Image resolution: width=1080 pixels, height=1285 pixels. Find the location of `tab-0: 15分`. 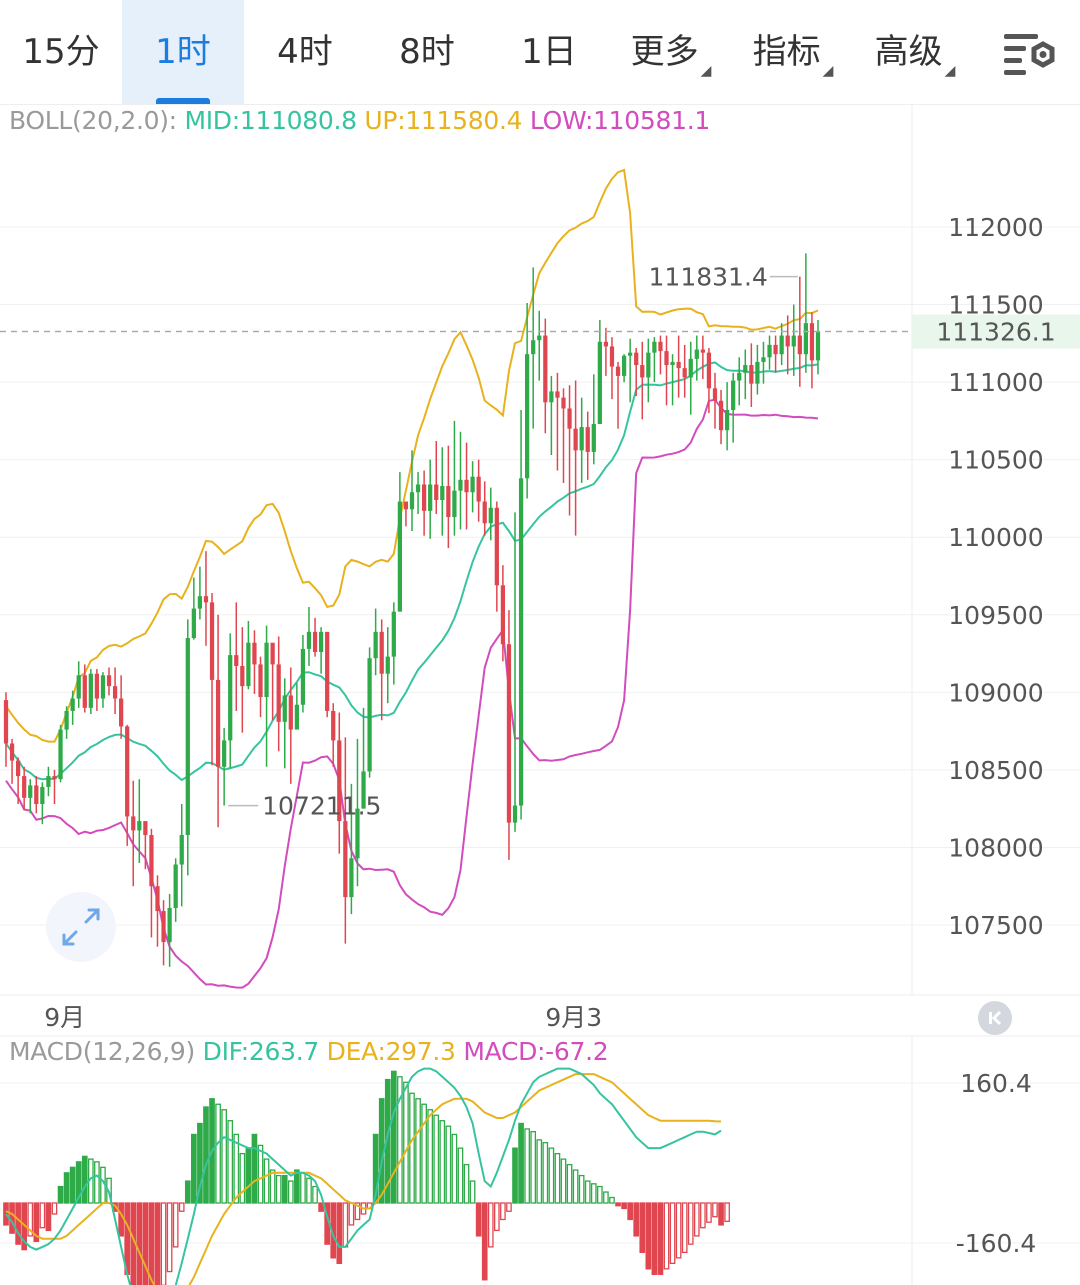

tab-0: 15分 is located at coordinates (61, 52).